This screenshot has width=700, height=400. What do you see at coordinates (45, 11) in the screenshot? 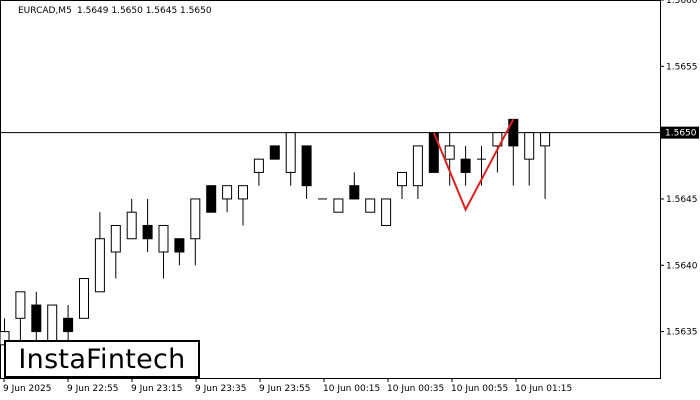
I see `symbol-label: EURCAD,M5` at bounding box center [45, 11].